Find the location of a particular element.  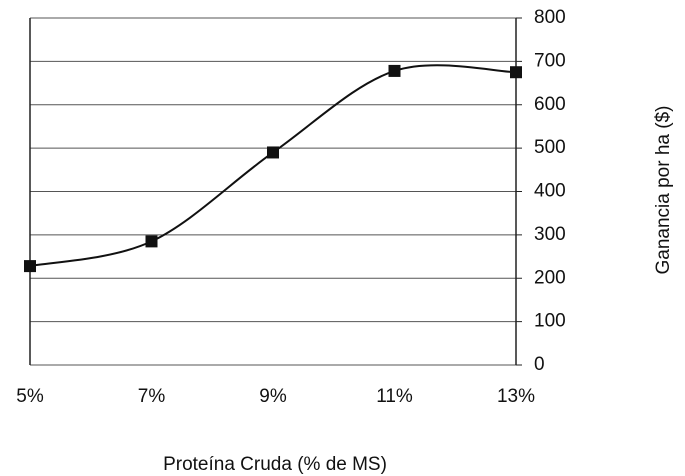

x-tick-label: 5% is located at coordinates (30, 396).